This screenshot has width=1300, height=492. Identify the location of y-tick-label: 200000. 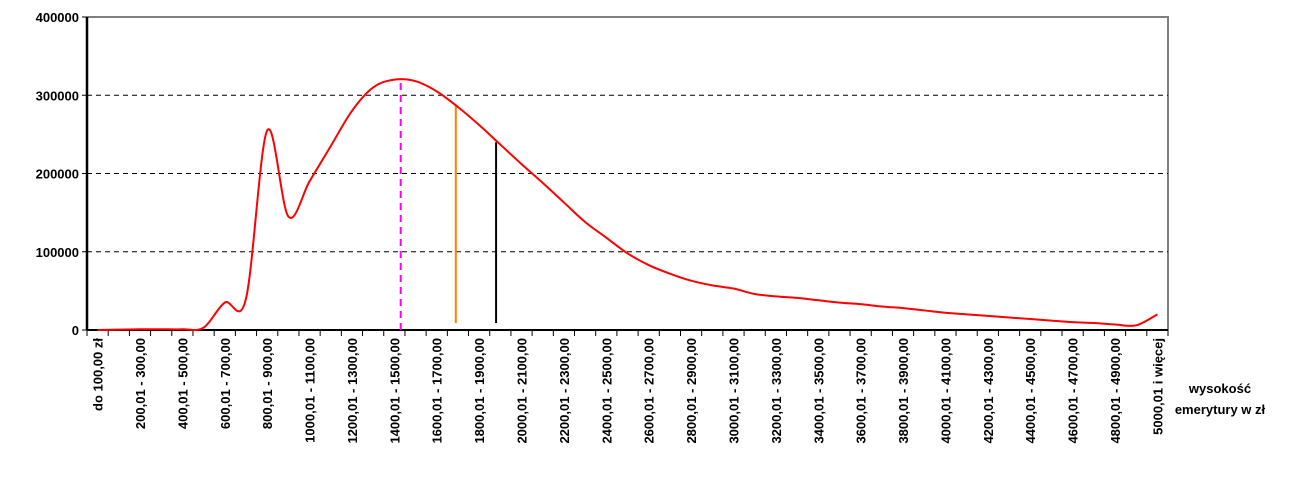
(57, 174).